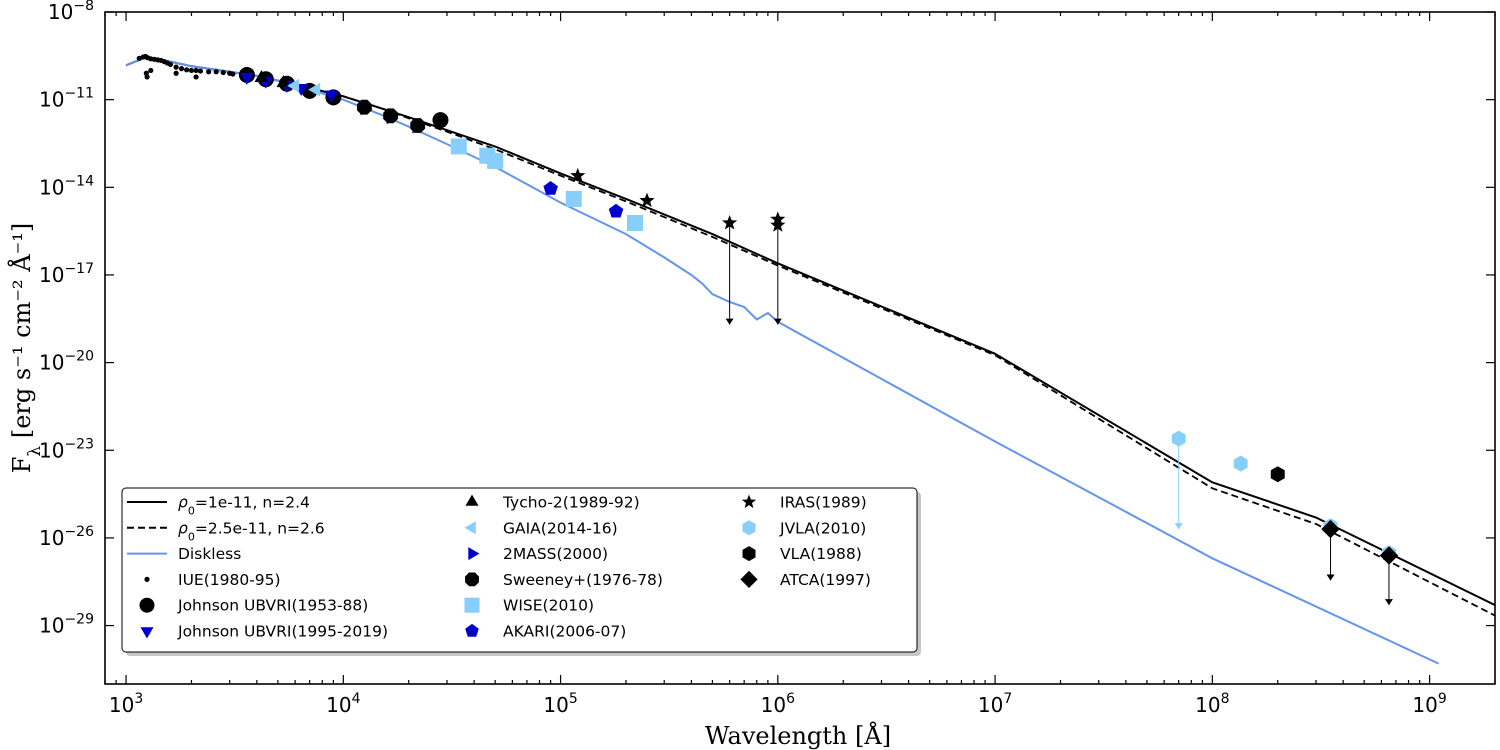 The image size is (1500, 750). I want to click on y-tick-label: 10−17, so click(66, 274).